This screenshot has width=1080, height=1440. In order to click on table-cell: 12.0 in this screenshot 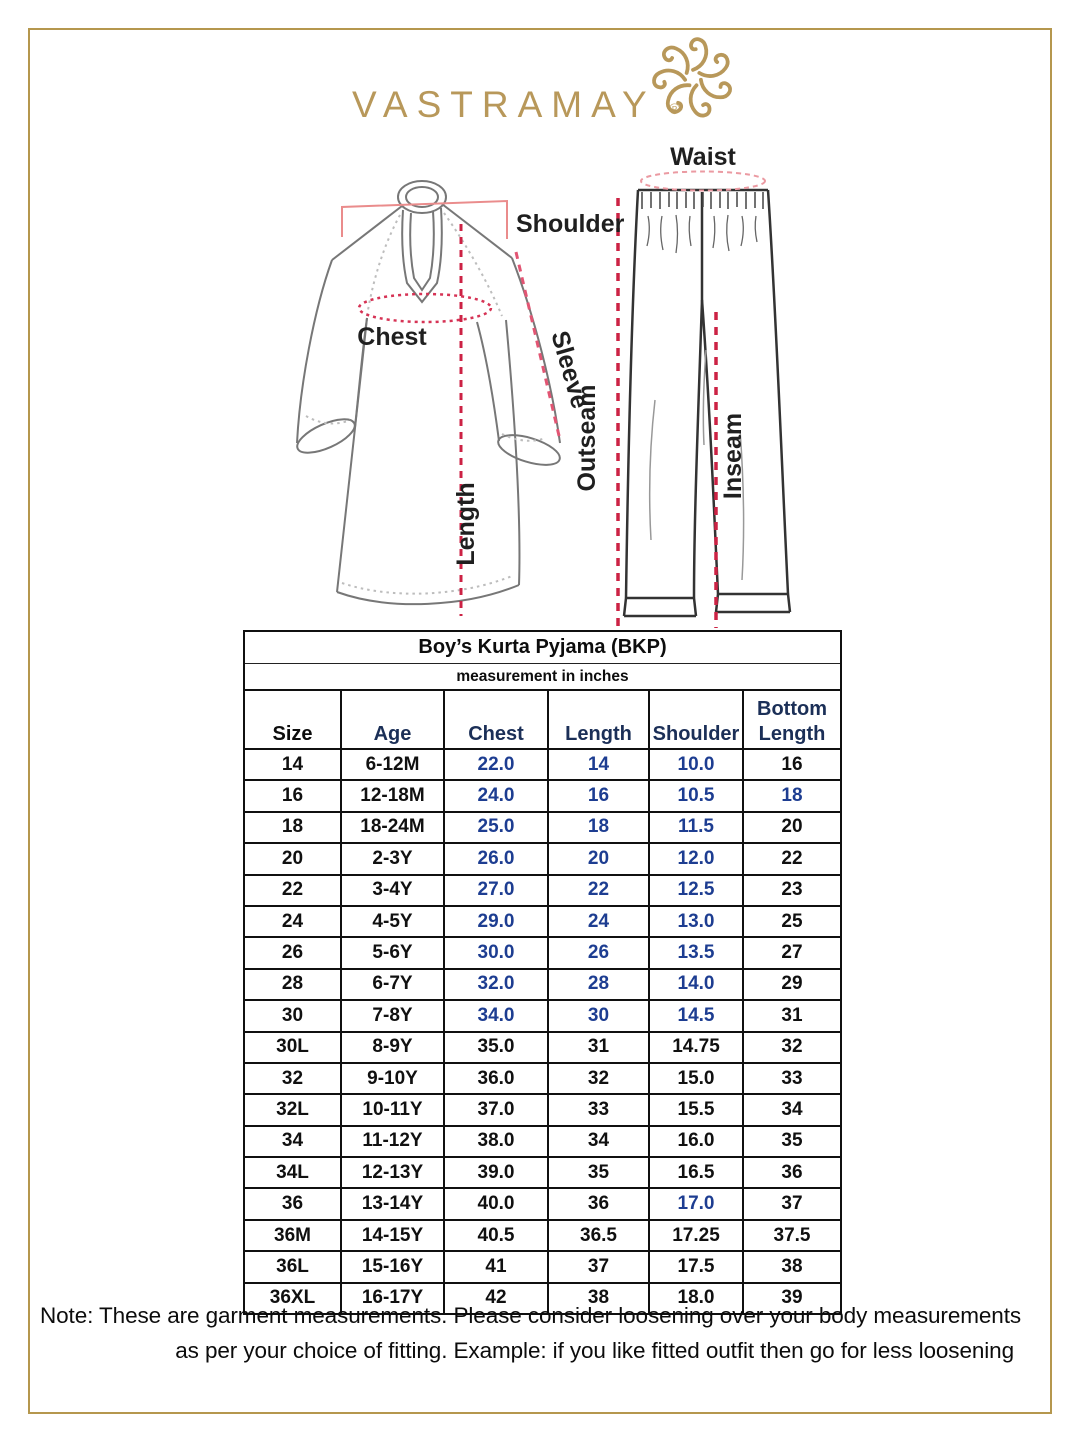, I will do `click(697, 859)`.